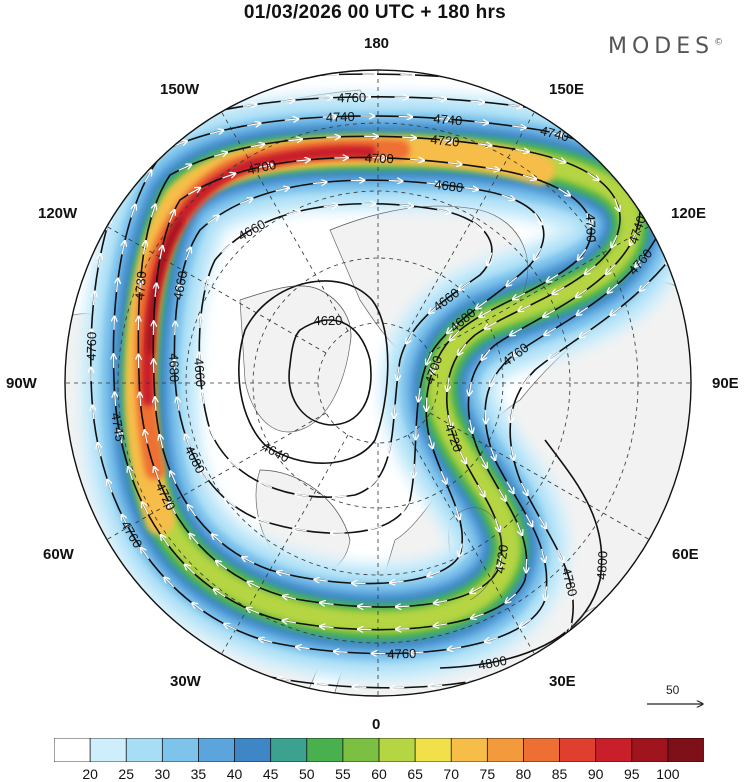  I want to click on colorbar-tick-label: 70, so click(451, 774).